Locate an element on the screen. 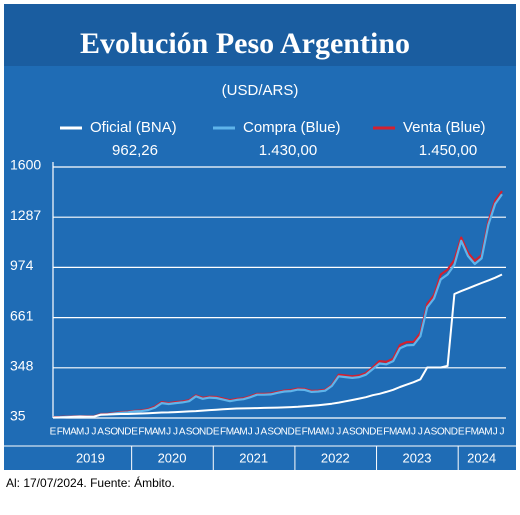 Image resolution: width=520 pixels, height=515 pixels. y-tick-label: 1287 is located at coordinates (25, 215).